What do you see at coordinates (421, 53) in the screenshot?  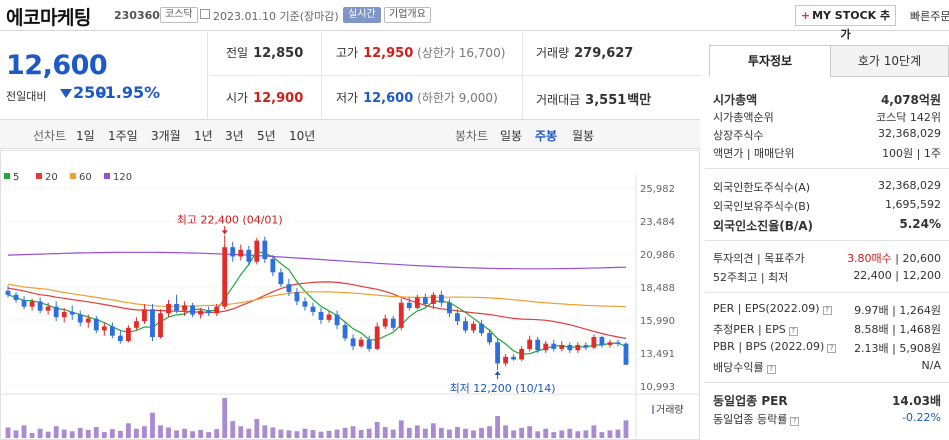 I see `high-price: 고가 12,950 (상한가 16,700)` at bounding box center [421, 53].